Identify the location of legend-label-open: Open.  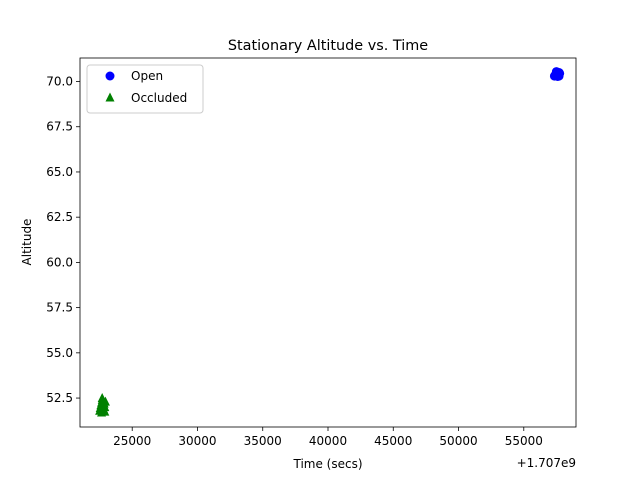
(147, 76).